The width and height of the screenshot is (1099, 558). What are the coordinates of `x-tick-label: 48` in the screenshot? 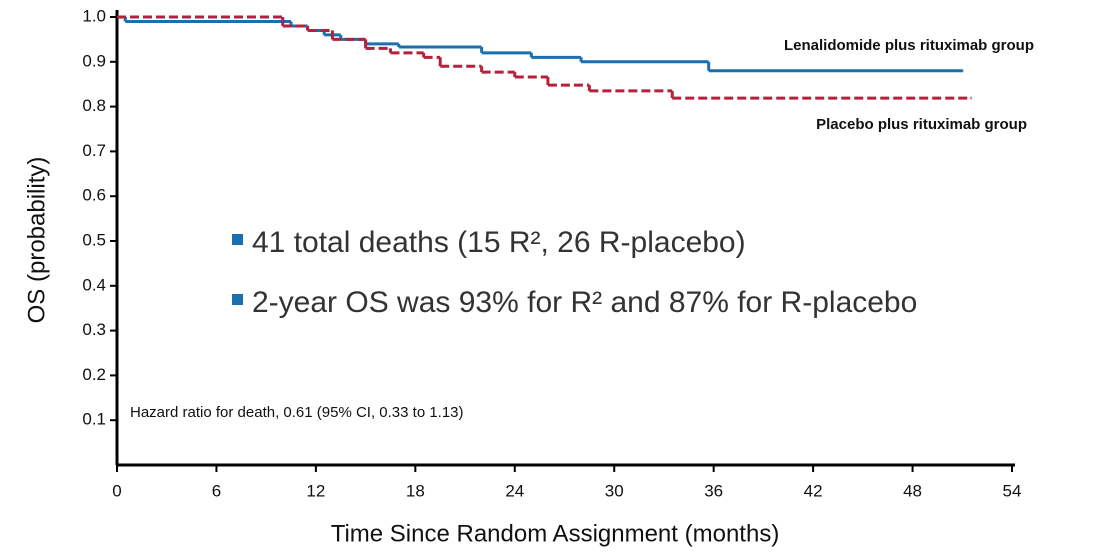 It's located at (912, 490).